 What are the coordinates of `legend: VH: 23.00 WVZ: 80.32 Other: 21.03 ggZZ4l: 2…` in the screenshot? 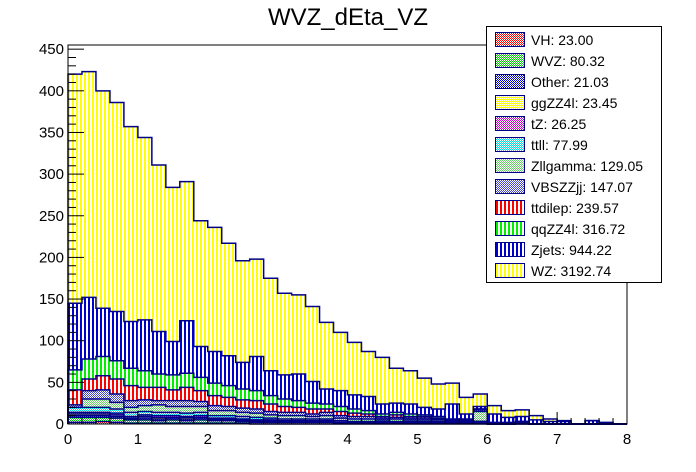 It's located at (574, 154).